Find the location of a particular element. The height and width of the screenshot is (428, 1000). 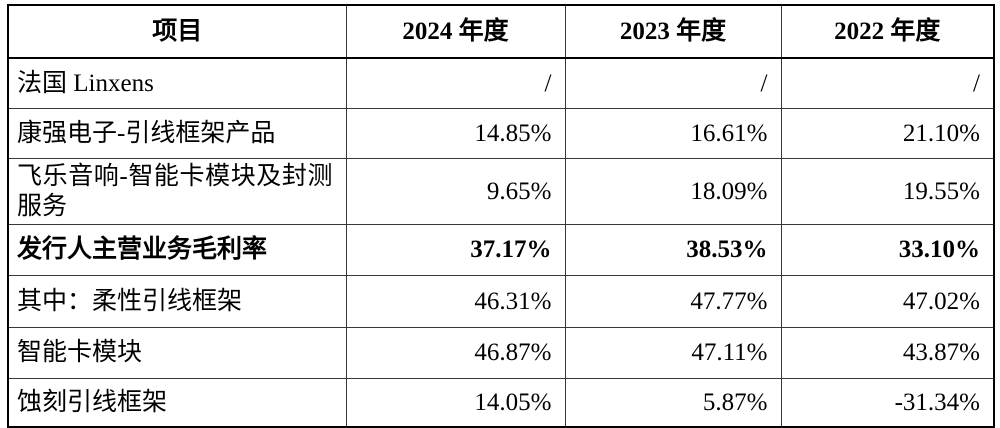

table-row: 法国 Linxens / / / is located at coordinates (501, 83).